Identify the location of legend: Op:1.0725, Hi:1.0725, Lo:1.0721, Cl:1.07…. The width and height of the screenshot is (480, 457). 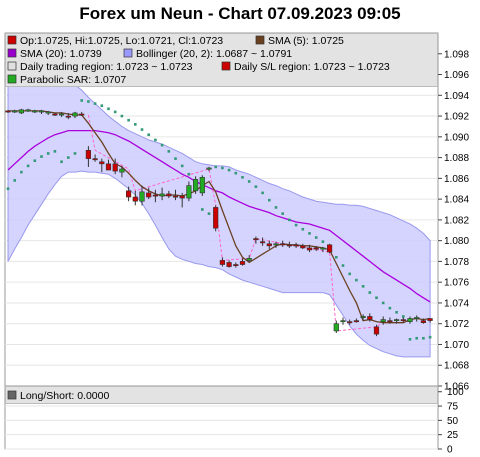
(221, 60).